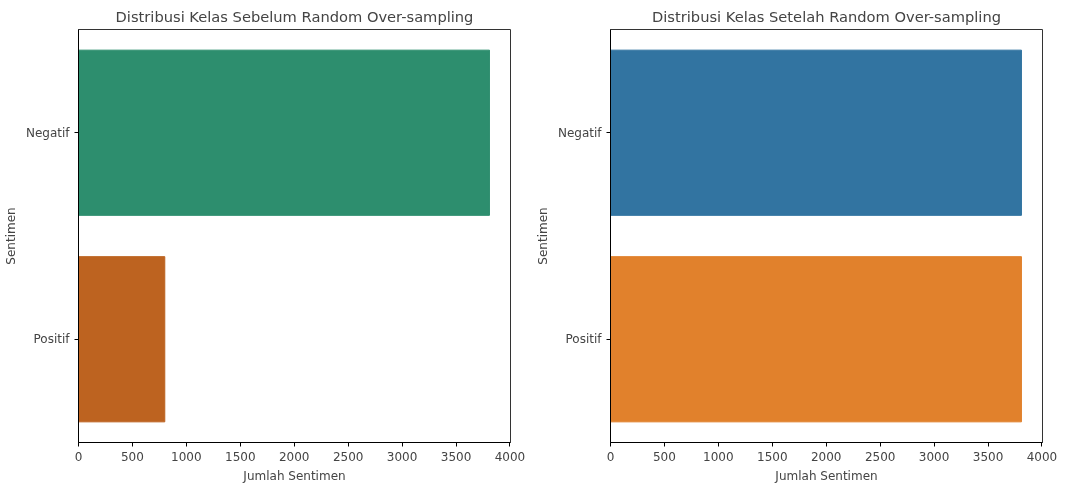 The height and width of the screenshot is (489, 1075). I want to click on chart-title: Distribusi Kelas Sebelum Random Over-sampling, so click(294, 16).